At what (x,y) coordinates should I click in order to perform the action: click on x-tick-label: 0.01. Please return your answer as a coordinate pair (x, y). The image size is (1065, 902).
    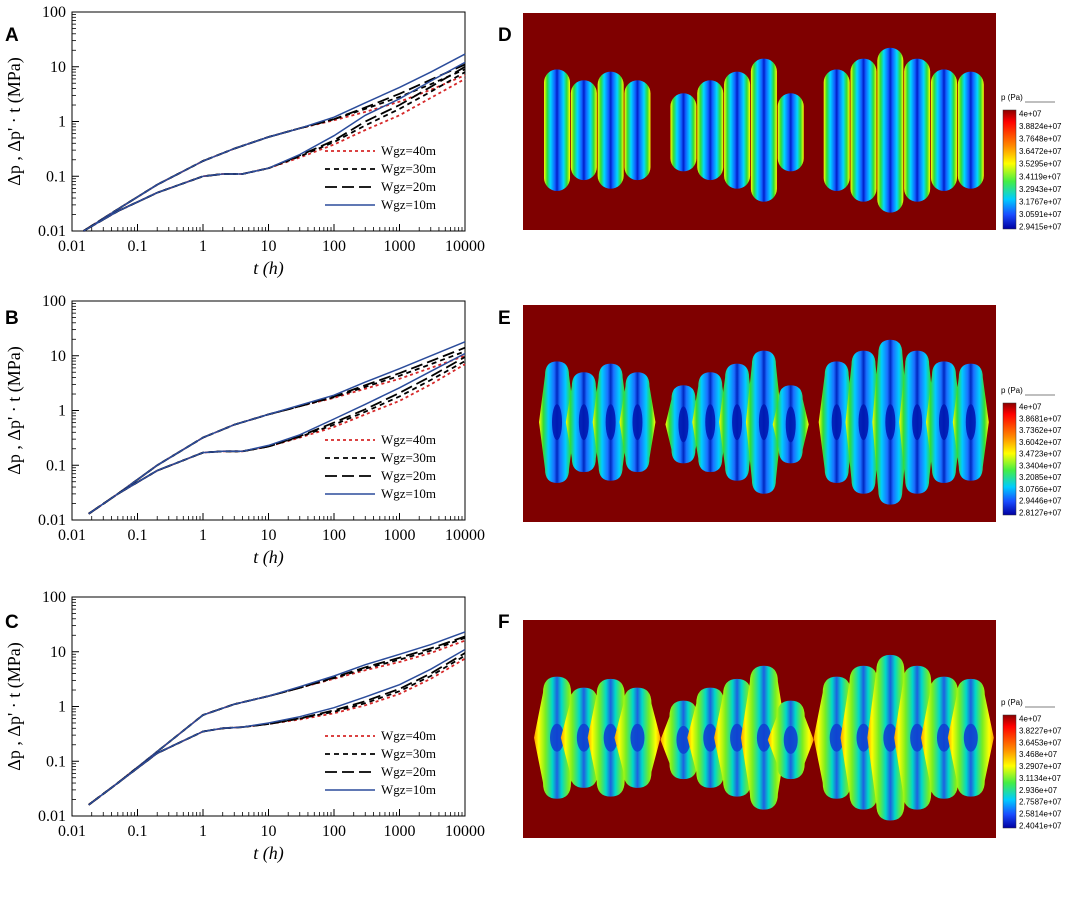
    Looking at the image, I should click on (72, 831).